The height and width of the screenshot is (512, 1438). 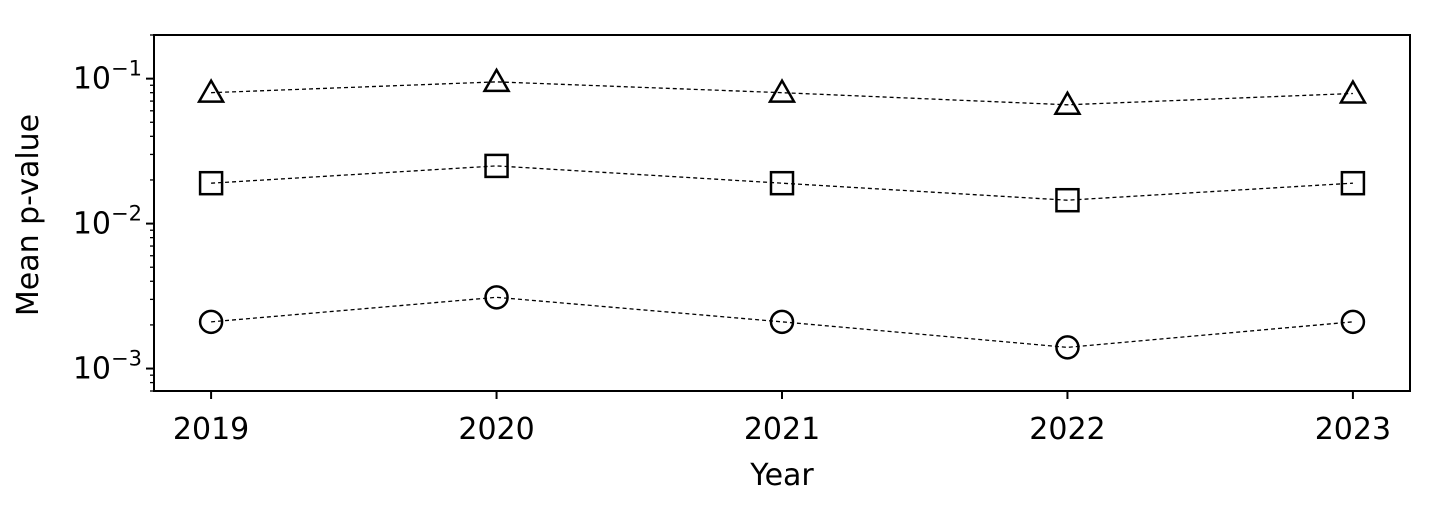 I want to click on x-axis: 2019 2020 2021 2022 2023, so click(x=782, y=419).